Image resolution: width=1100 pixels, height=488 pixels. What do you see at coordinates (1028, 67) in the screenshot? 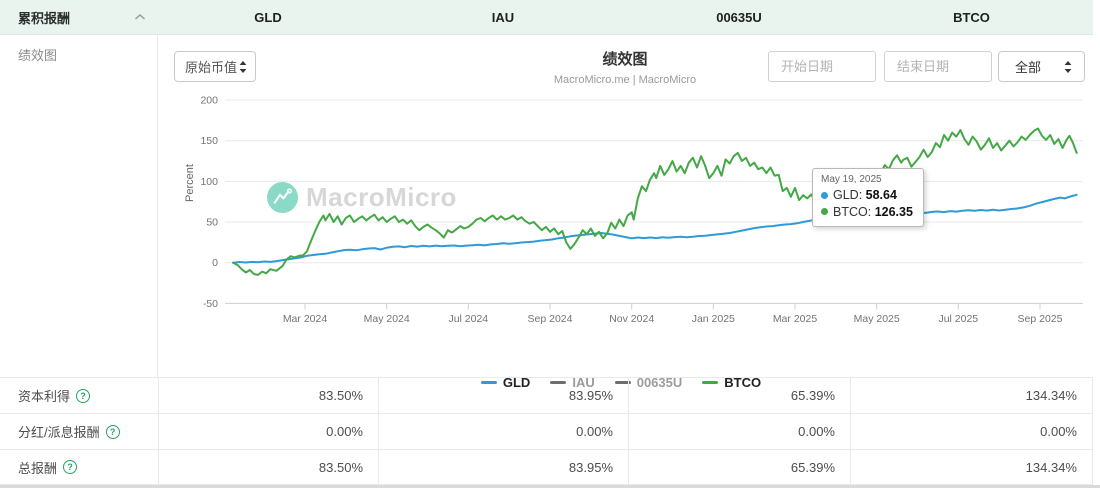
I see `range-select-label: 全部` at bounding box center [1028, 67].